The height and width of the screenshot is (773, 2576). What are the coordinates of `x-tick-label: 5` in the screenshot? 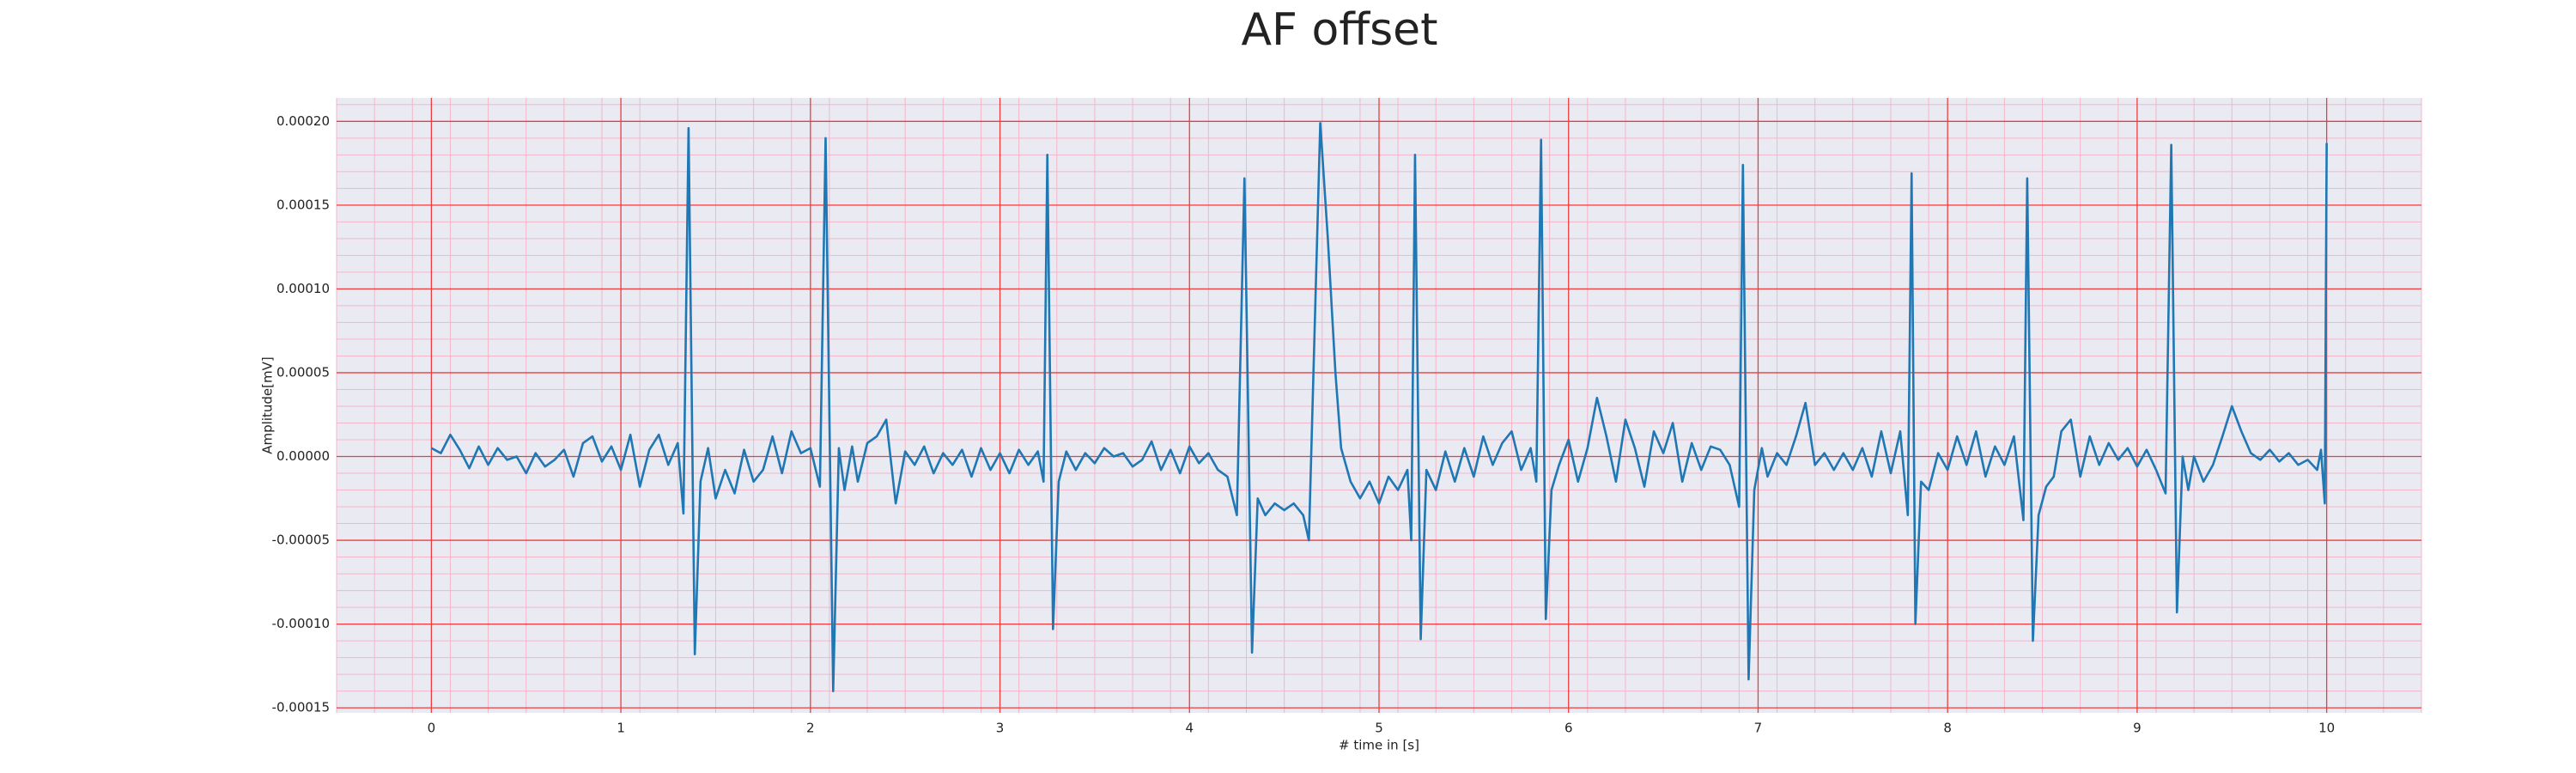 It's located at (1379, 728).